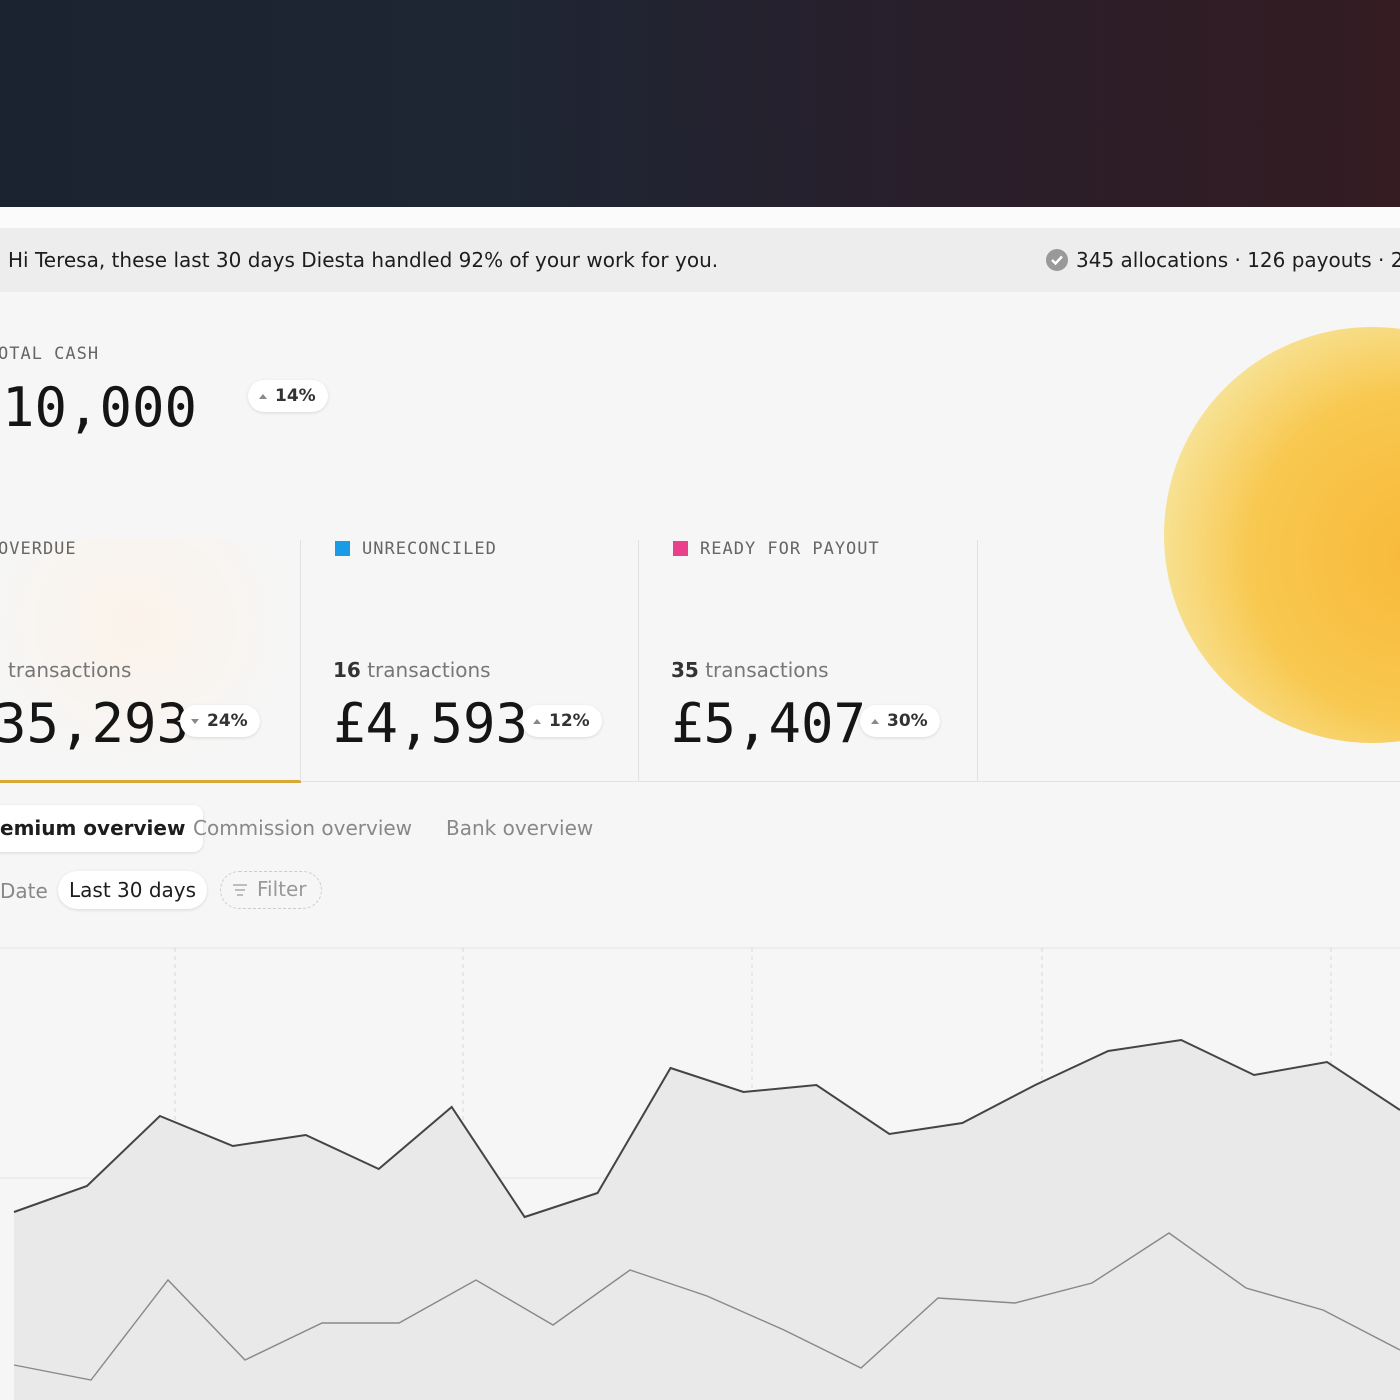  I want to click on transaction-count: 16 transactions, so click(412, 670).